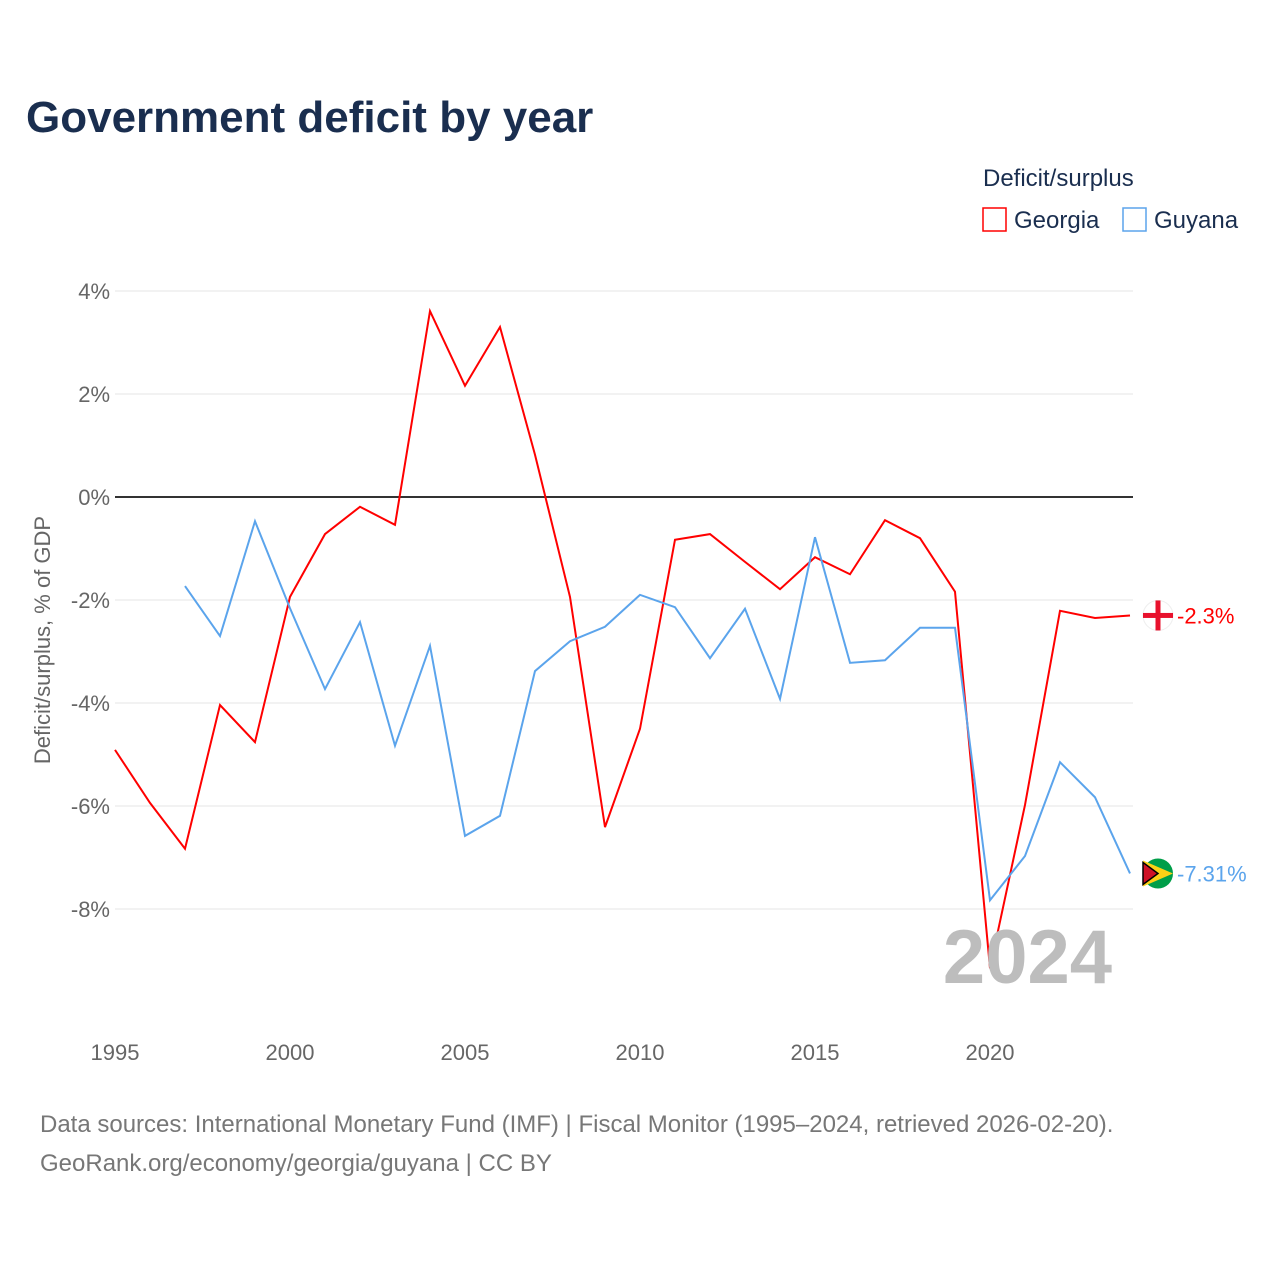 The height and width of the screenshot is (1285, 1280). Describe the element at coordinates (115, 1052) in the screenshot. I see `x-tick-label: 1995` at that location.